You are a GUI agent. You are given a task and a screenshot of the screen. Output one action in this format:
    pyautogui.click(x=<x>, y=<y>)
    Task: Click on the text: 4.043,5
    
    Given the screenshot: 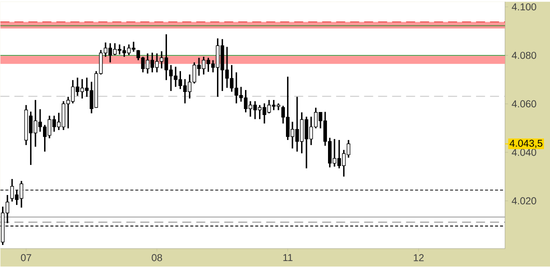 What is the action you would take?
    pyautogui.click(x=526, y=144)
    